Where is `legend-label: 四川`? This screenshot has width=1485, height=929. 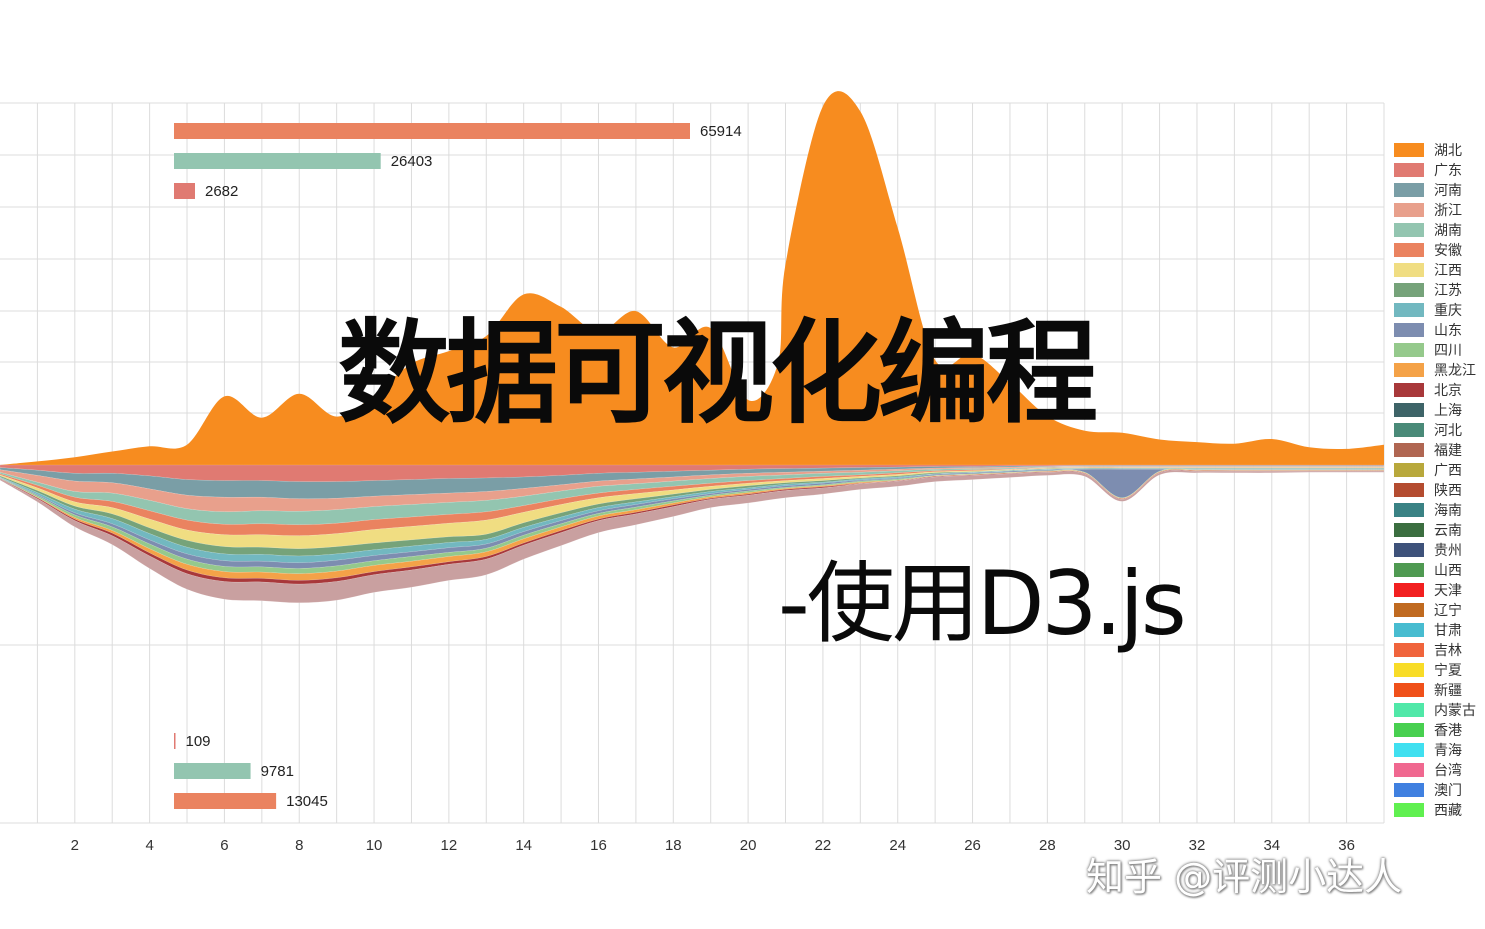
legend-label: 四川 is located at coordinates (1448, 351).